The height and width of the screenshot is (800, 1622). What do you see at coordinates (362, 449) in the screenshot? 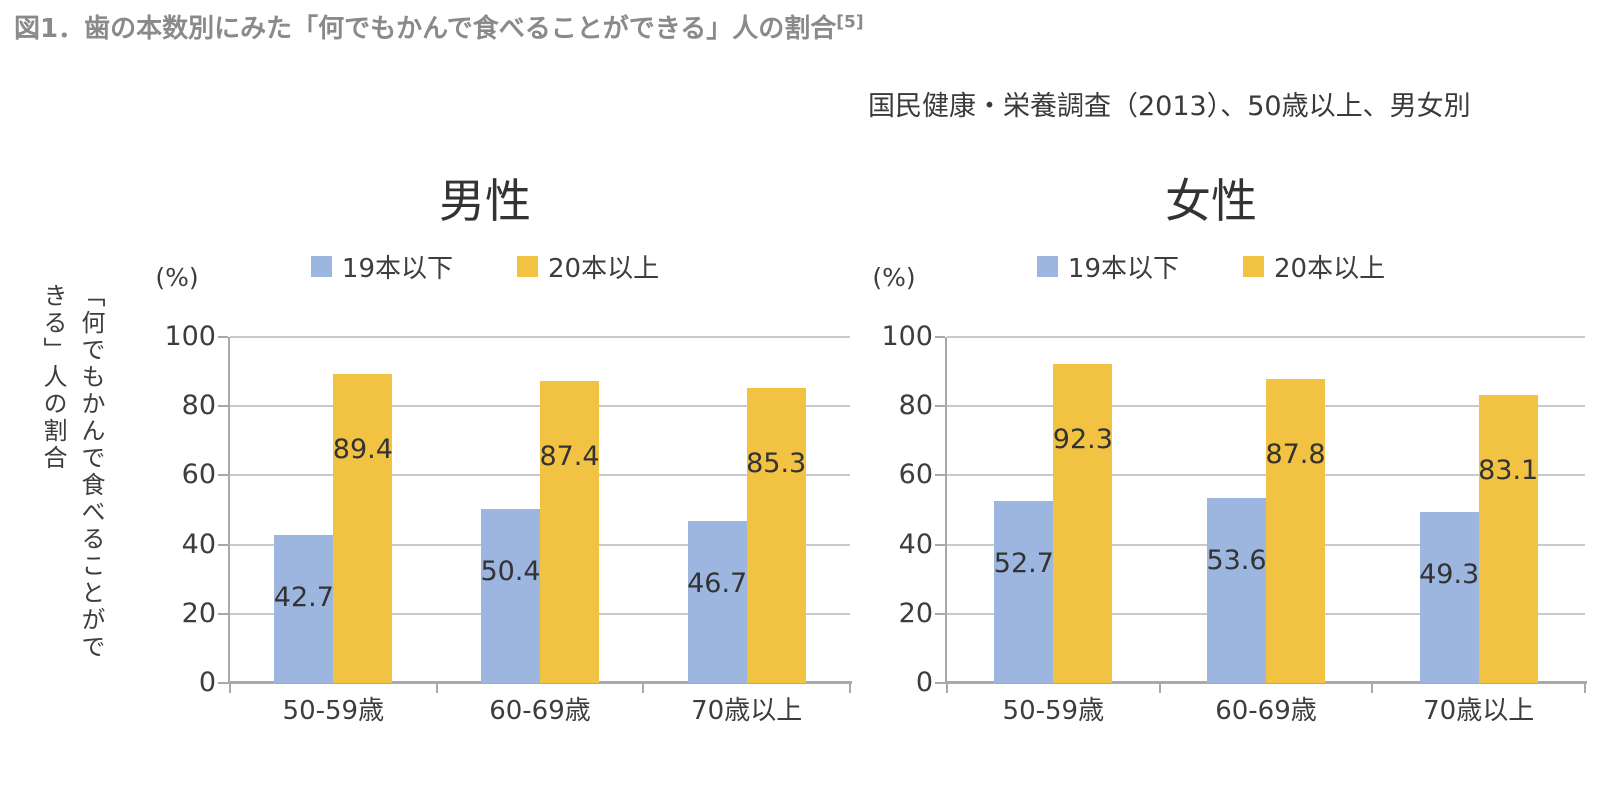
I see `bar-value-label-20本以上-50-59歳: 89.4` at bounding box center [362, 449].